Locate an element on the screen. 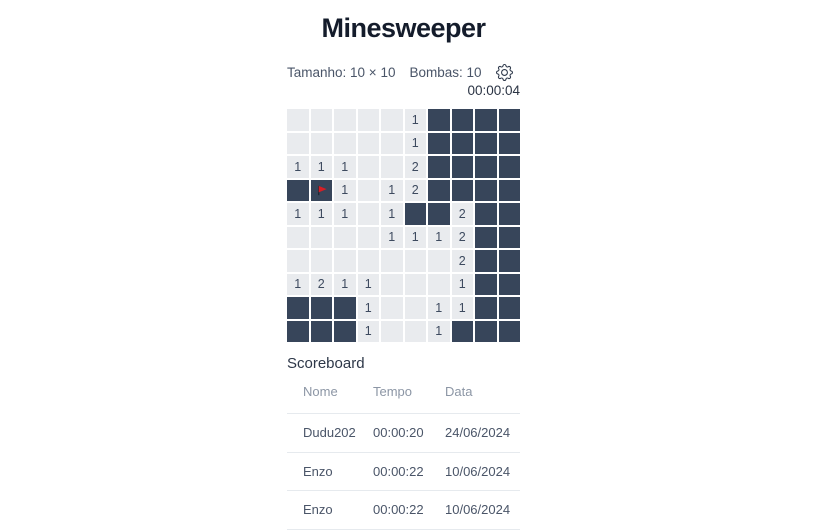 Image resolution: width=828 pixels, height=530 pixels. cell-flagged is located at coordinates (321, 190).